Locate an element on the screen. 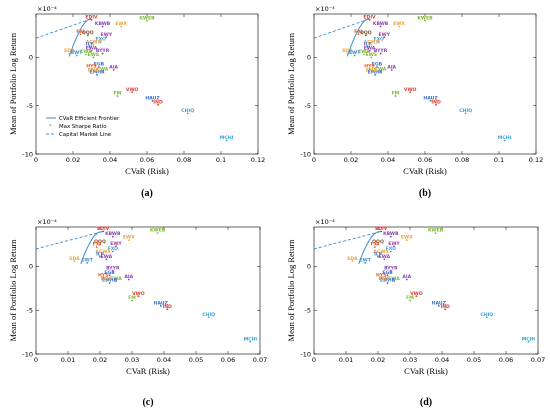 This screenshot has width=550, height=419. asset-label: CWB is located at coordinates (364, 52).